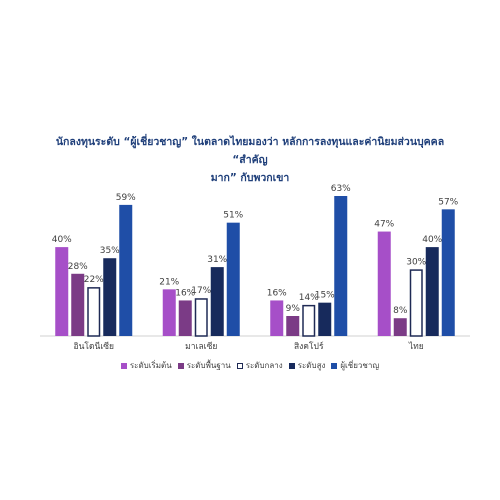  I want to click on legend-item-4: ระดับสูง, so click(307, 365).